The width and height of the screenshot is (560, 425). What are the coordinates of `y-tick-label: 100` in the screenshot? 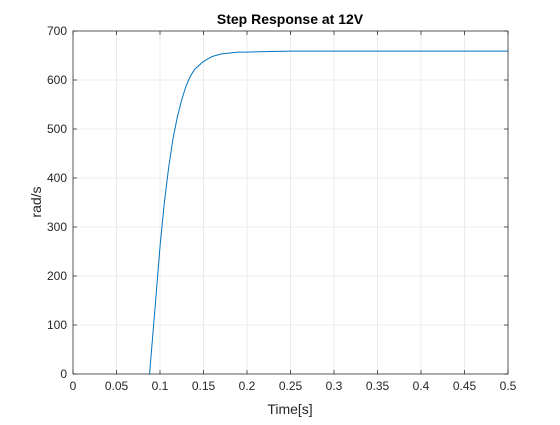 It's located at (57, 325).